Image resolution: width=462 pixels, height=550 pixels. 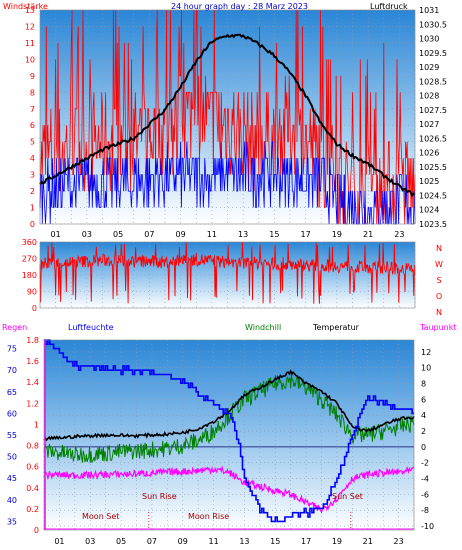 What do you see at coordinates (425, 510) in the screenshot?
I see `y-tick-label: -8` at bounding box center [425, 510].